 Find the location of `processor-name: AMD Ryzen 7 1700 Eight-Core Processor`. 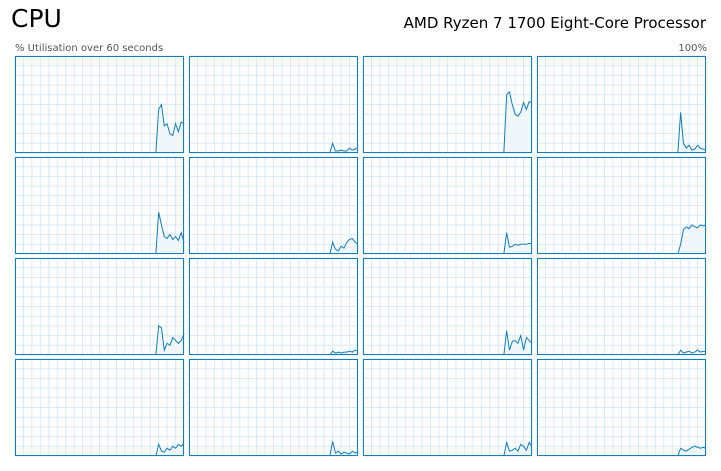

processor-name: AMD Ryzen 7 1700 Eight-Core Processor is located at coordinates (555, 23).